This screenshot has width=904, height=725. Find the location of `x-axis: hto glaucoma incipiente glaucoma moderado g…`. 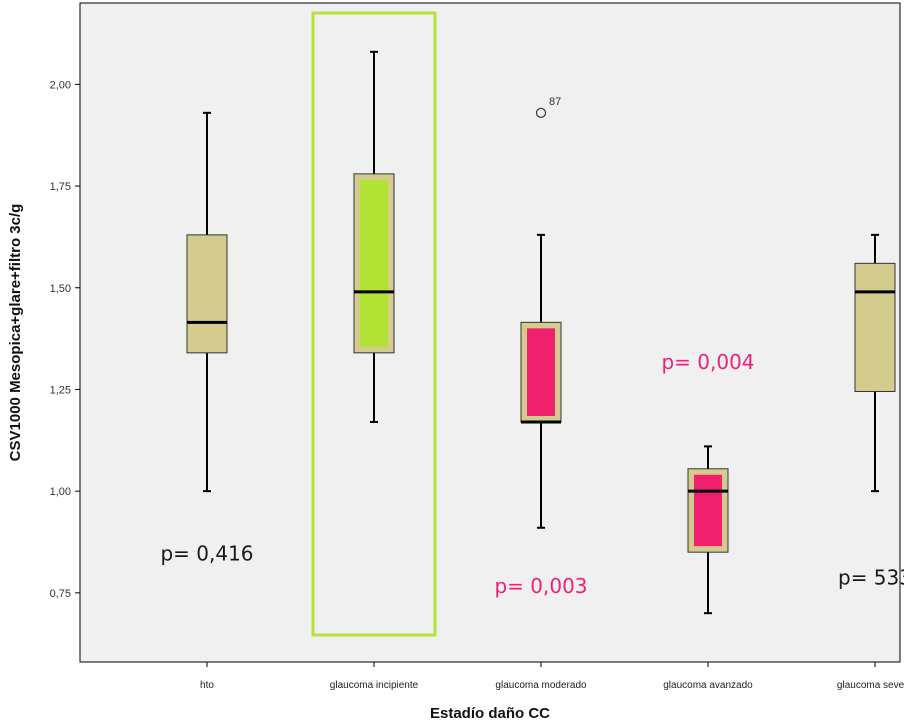

x-axis: hto glaucoma incipiente glaucoma moderado g… is located at coordinates (552, 676).